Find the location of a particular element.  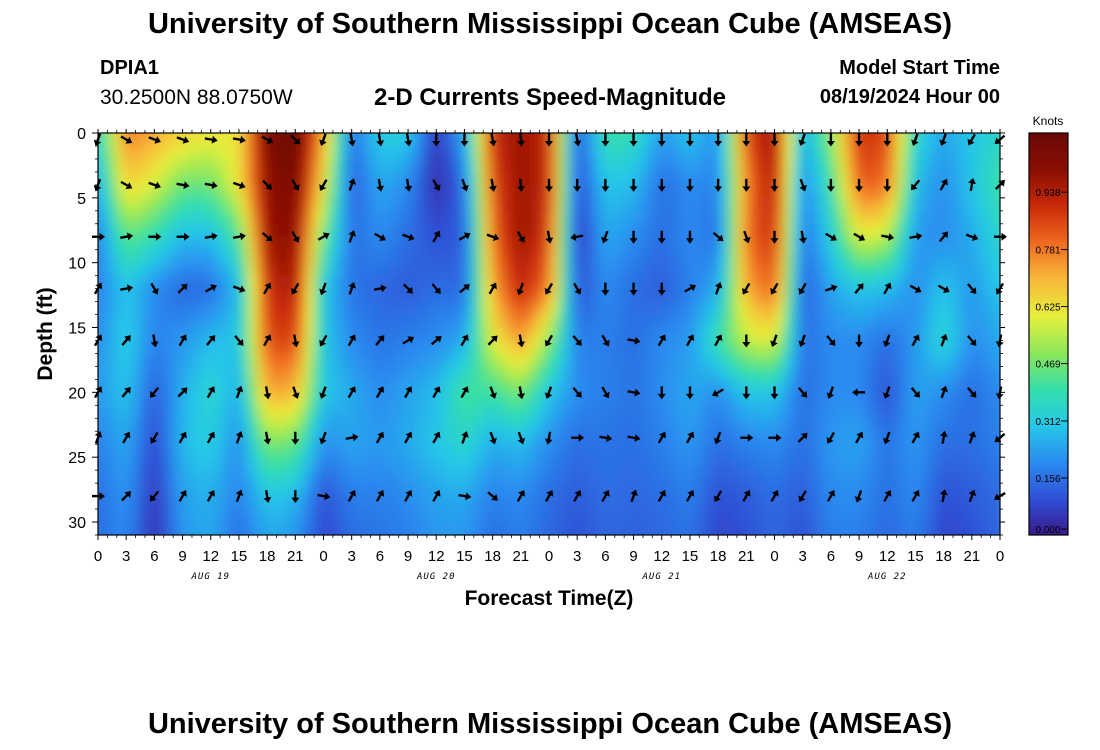

colorbar-units: Knots is located at coordinates (1048, 121).